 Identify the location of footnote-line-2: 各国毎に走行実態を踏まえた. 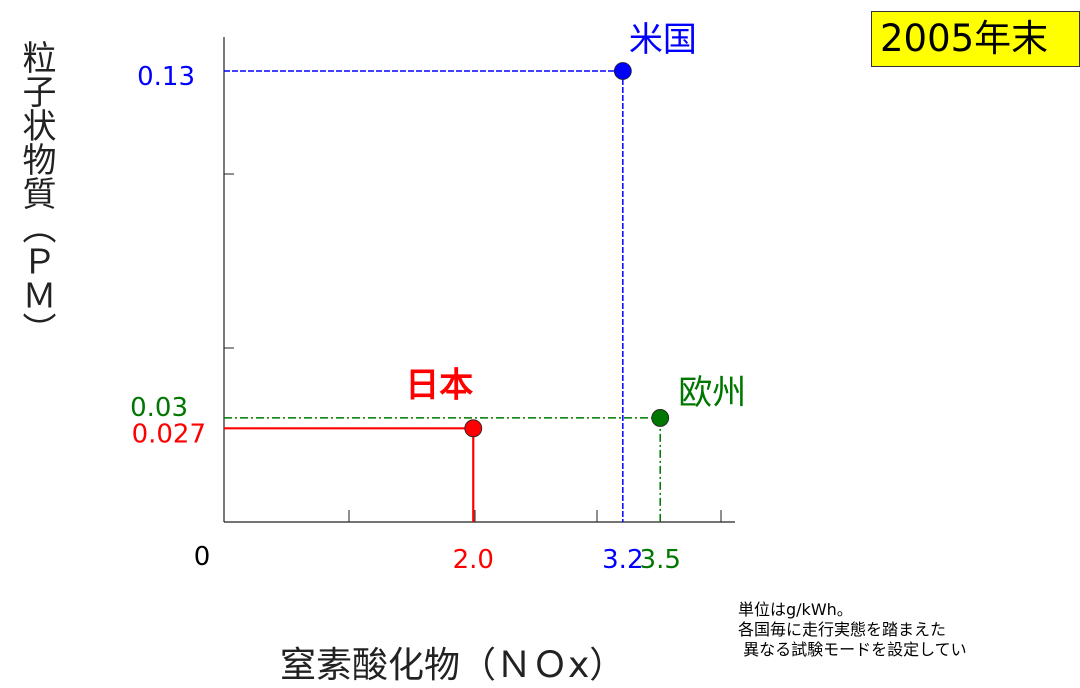
(842, 629).